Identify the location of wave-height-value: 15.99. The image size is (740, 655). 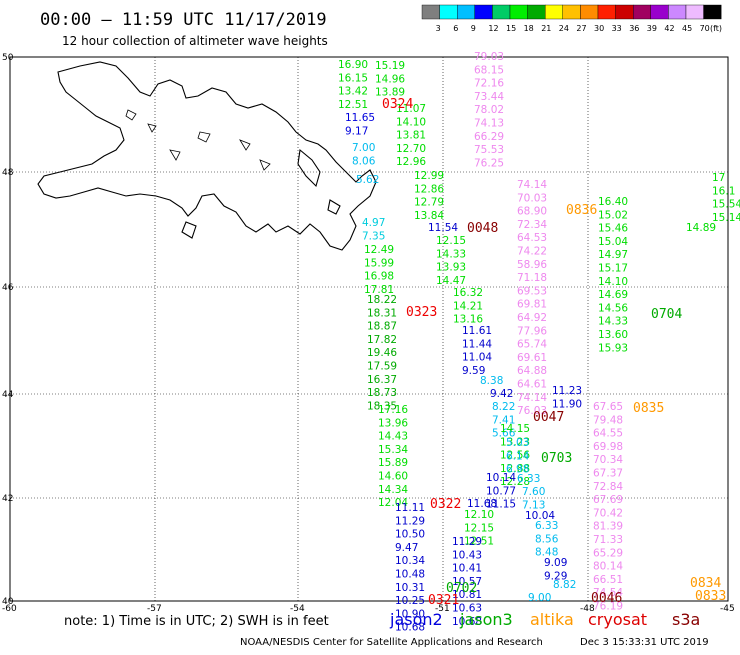
(379, 263).